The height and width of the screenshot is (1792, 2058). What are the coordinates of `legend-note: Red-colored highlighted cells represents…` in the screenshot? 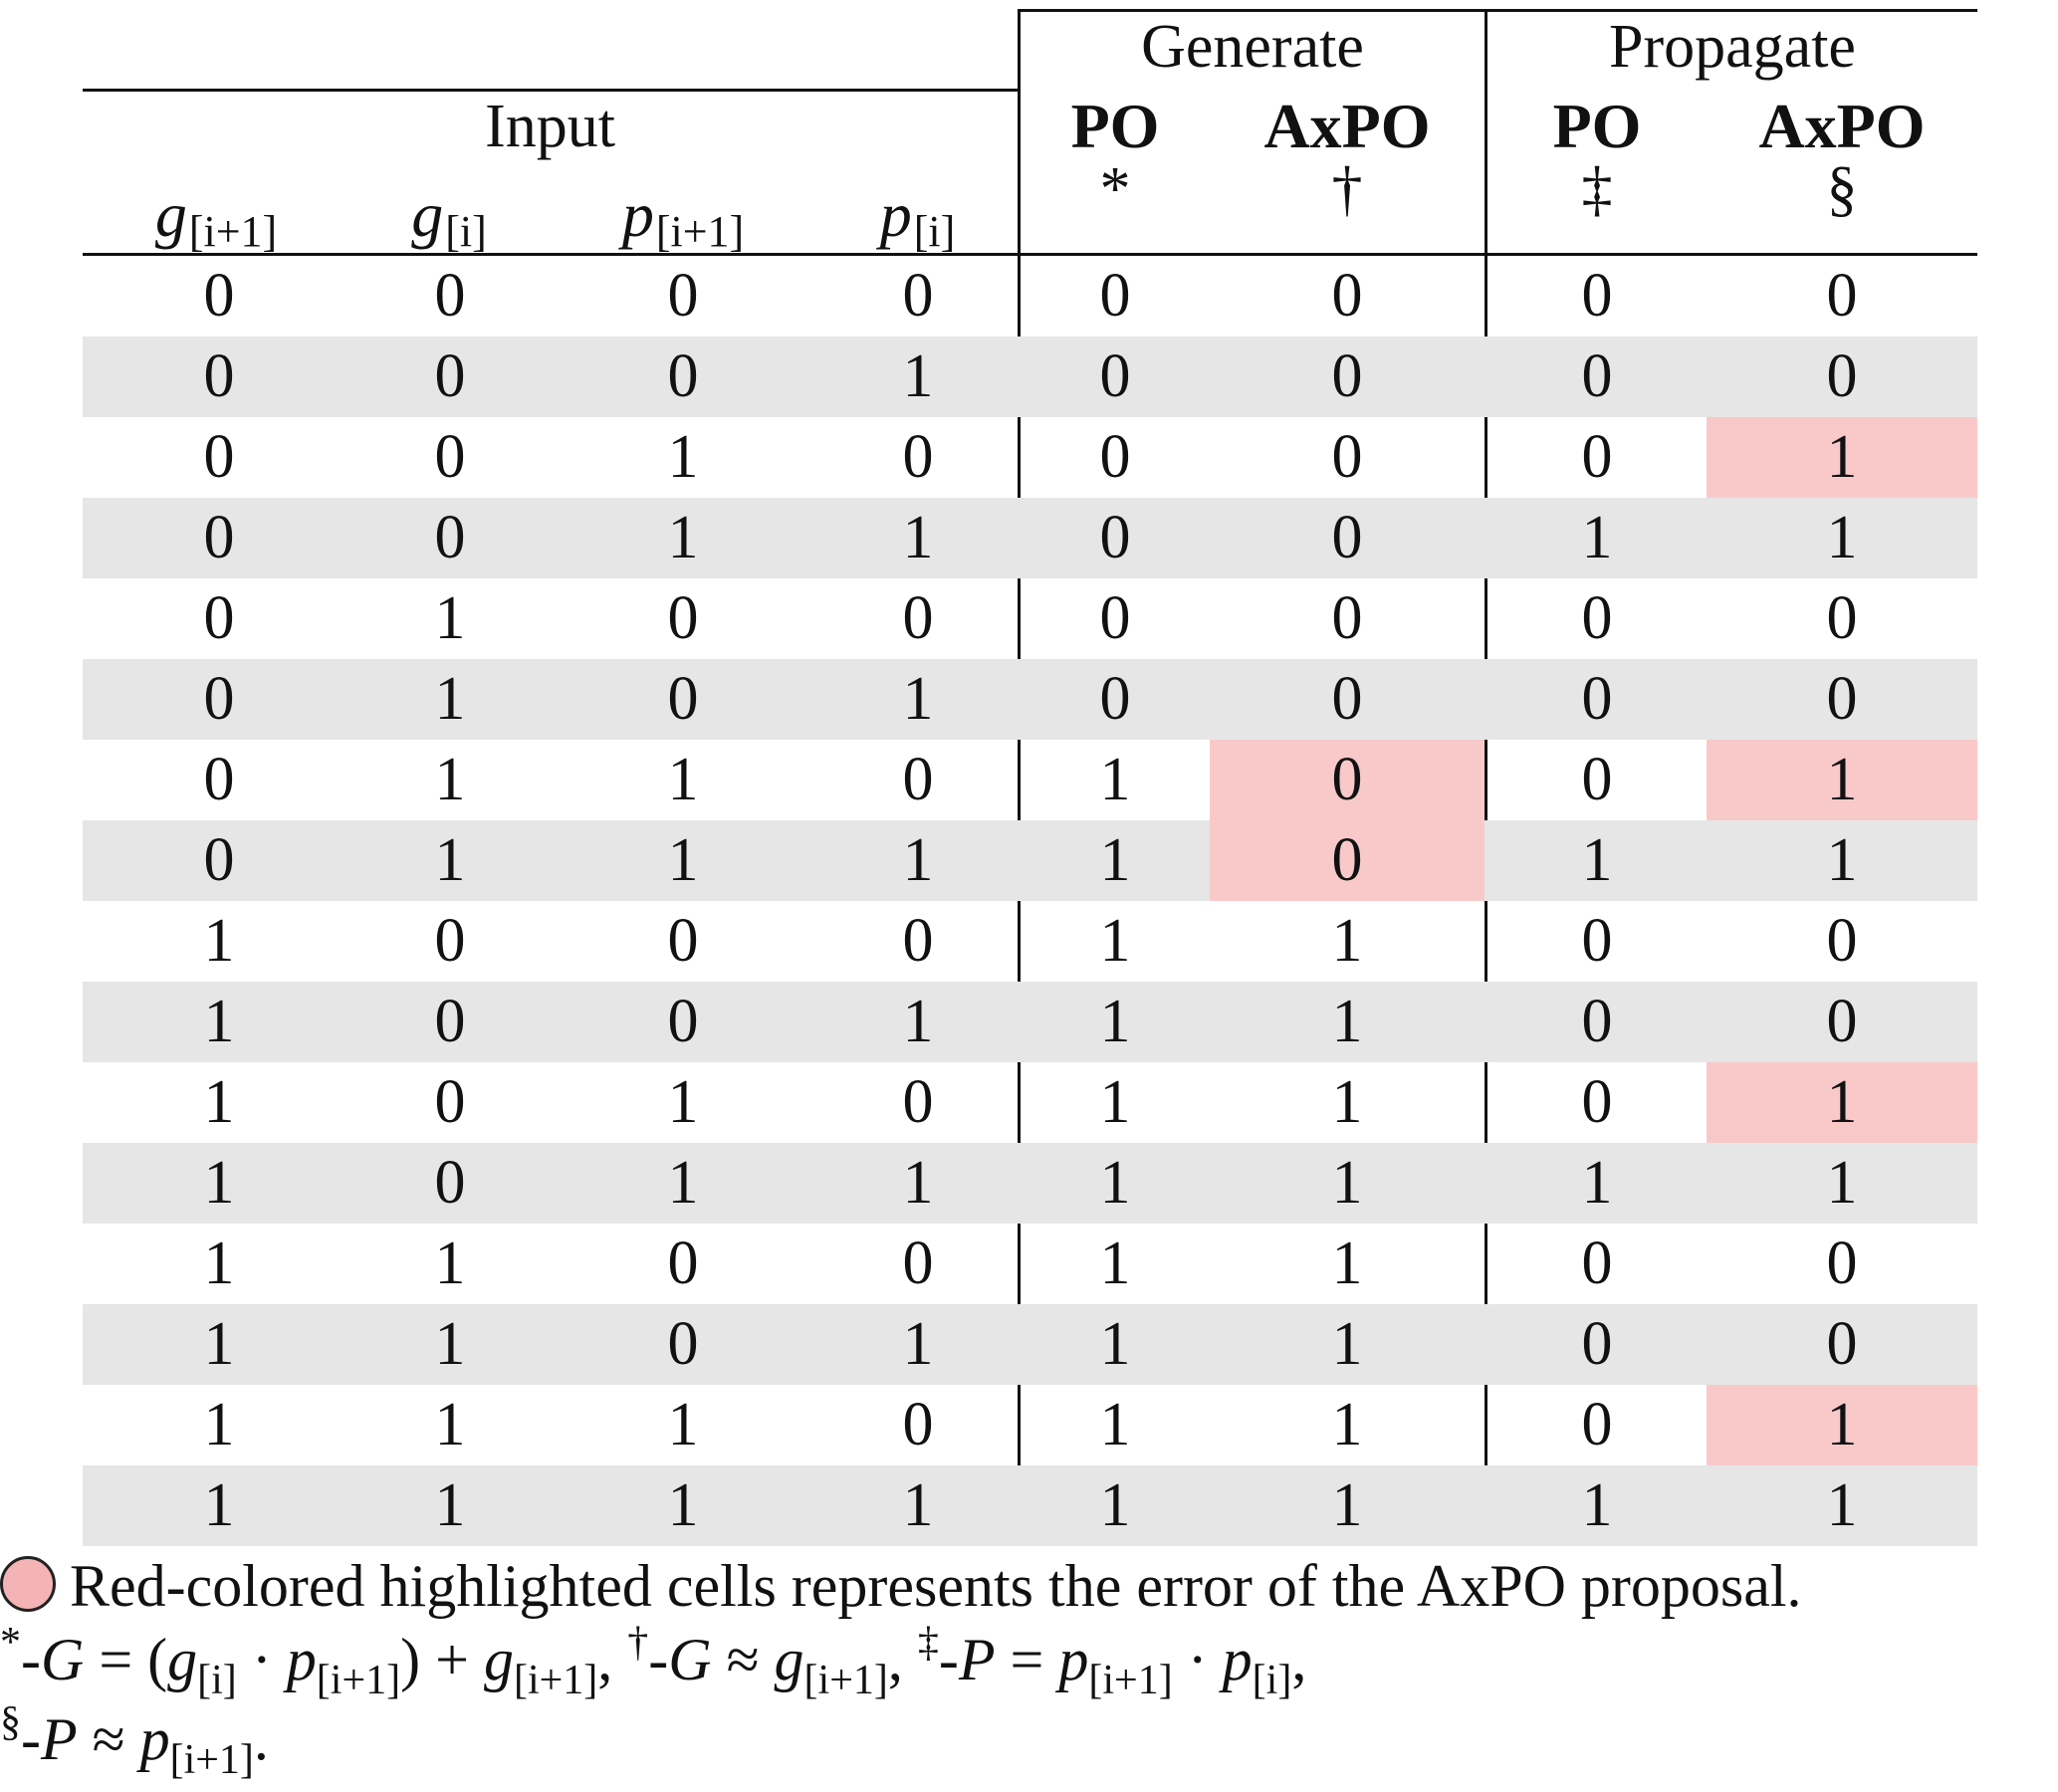 It's located at (901, 1586).